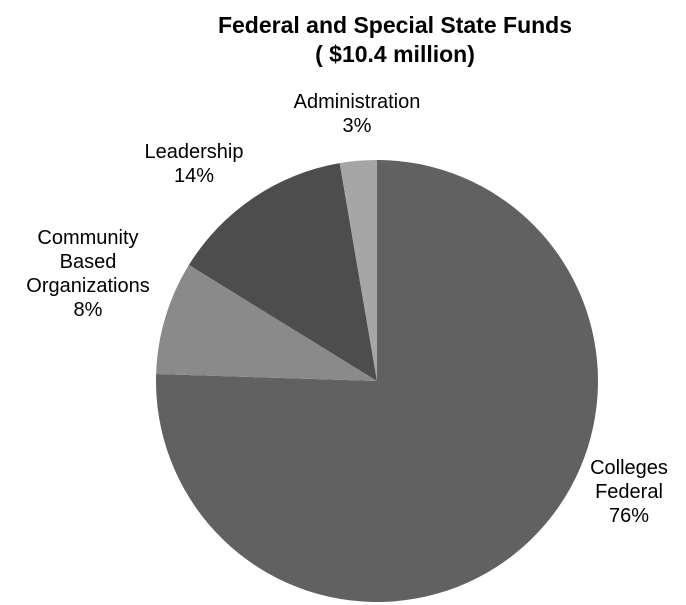 The height and width of the screenshot is (605, 686). Describe the element at coordinates (357, 114) in the screenshot. I see `slice-label-3: Administration 3%` at that location.